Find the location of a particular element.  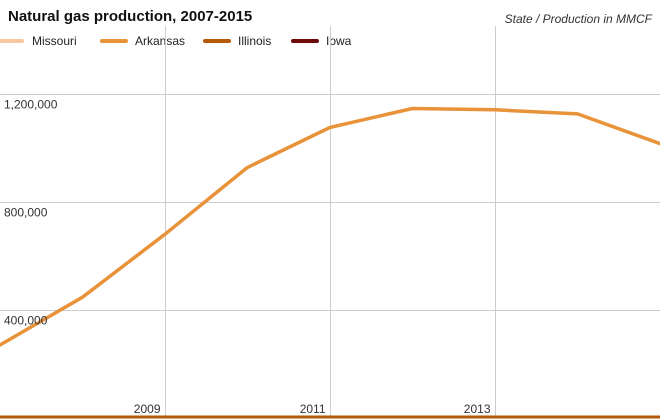

legend-label-iowa: Iowa is located at coordinates (339, 41).